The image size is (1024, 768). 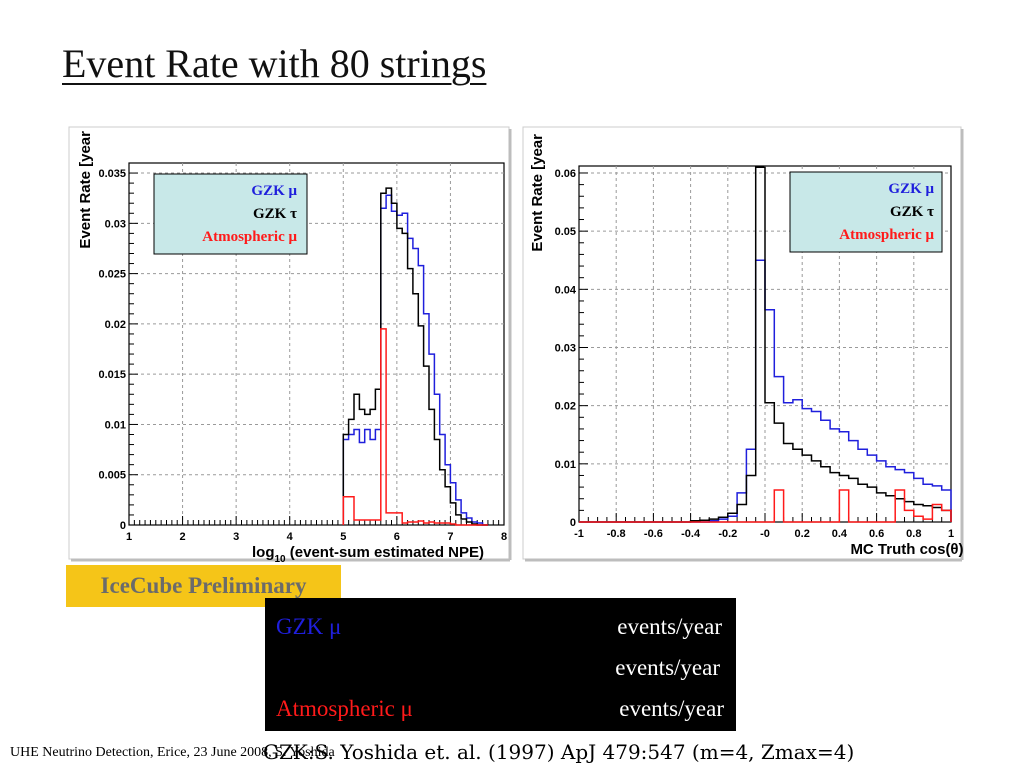 What do you see at coordinates (112, 476) in the screenshot?
I see `y-tick-label: 0.005` at bounding box center [112, 476].